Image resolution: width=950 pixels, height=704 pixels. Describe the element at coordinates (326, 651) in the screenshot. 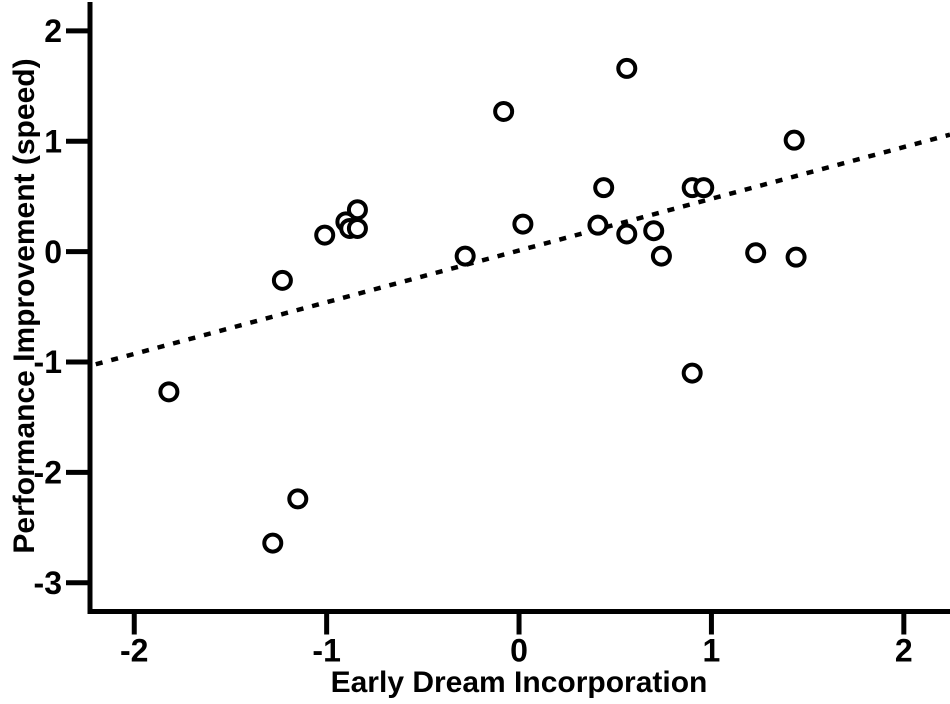

I see `x-tick-label: -1` at that location.